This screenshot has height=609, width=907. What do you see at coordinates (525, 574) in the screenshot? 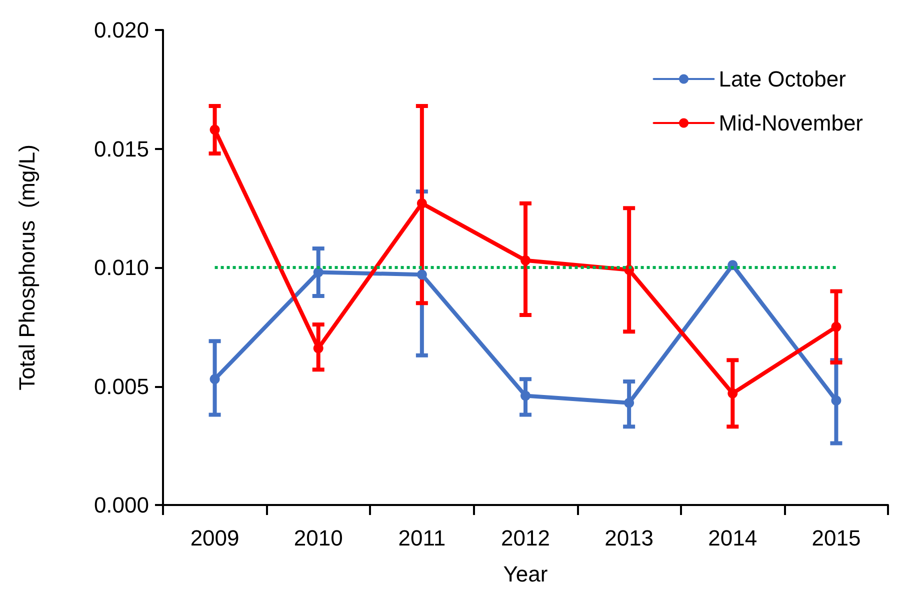
I see `x-axis-title: Year` at bounding box center [525, 574].